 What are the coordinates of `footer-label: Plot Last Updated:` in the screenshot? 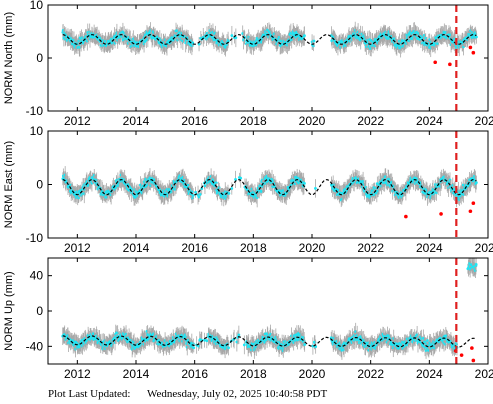 It's located at (89, 394).